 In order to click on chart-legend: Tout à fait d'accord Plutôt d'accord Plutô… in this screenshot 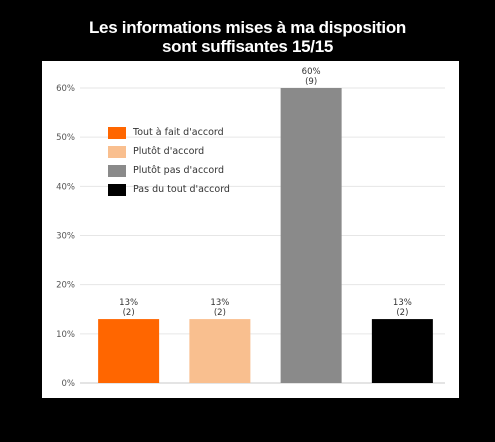, I will do `click(169, 164)`.